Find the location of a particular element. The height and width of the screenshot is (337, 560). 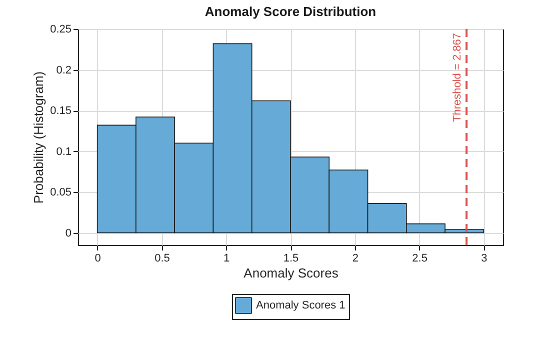

x-tick-label: 2 is located at coordinates (355, 258).